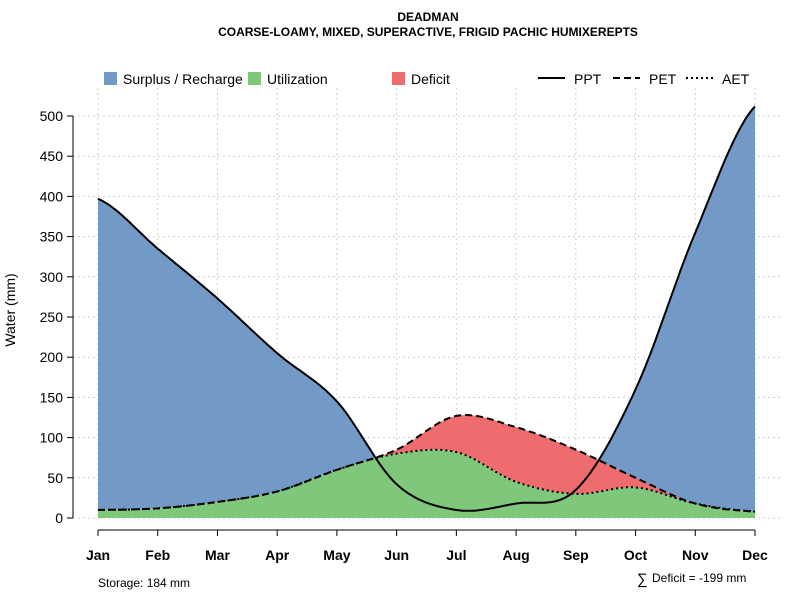  What do you see at coordinates (755, 555) in the screenshot?
I see `x-tick-label-dec: Dec` at bounding box center [755, 555].